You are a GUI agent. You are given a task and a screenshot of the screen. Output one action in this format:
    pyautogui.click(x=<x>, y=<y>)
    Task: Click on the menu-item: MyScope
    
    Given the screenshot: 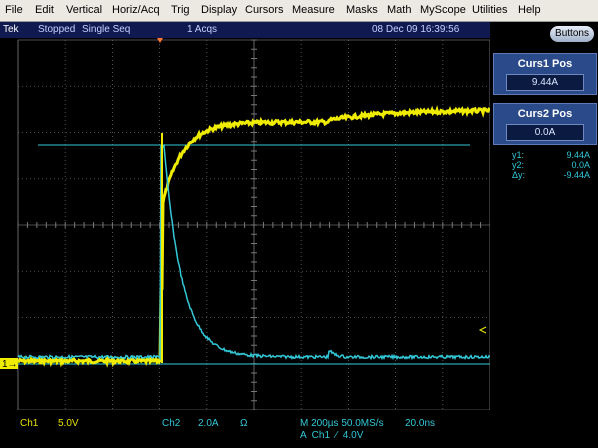 What is the action you would take?
    pyautogui.click(x=443, y=10)
    